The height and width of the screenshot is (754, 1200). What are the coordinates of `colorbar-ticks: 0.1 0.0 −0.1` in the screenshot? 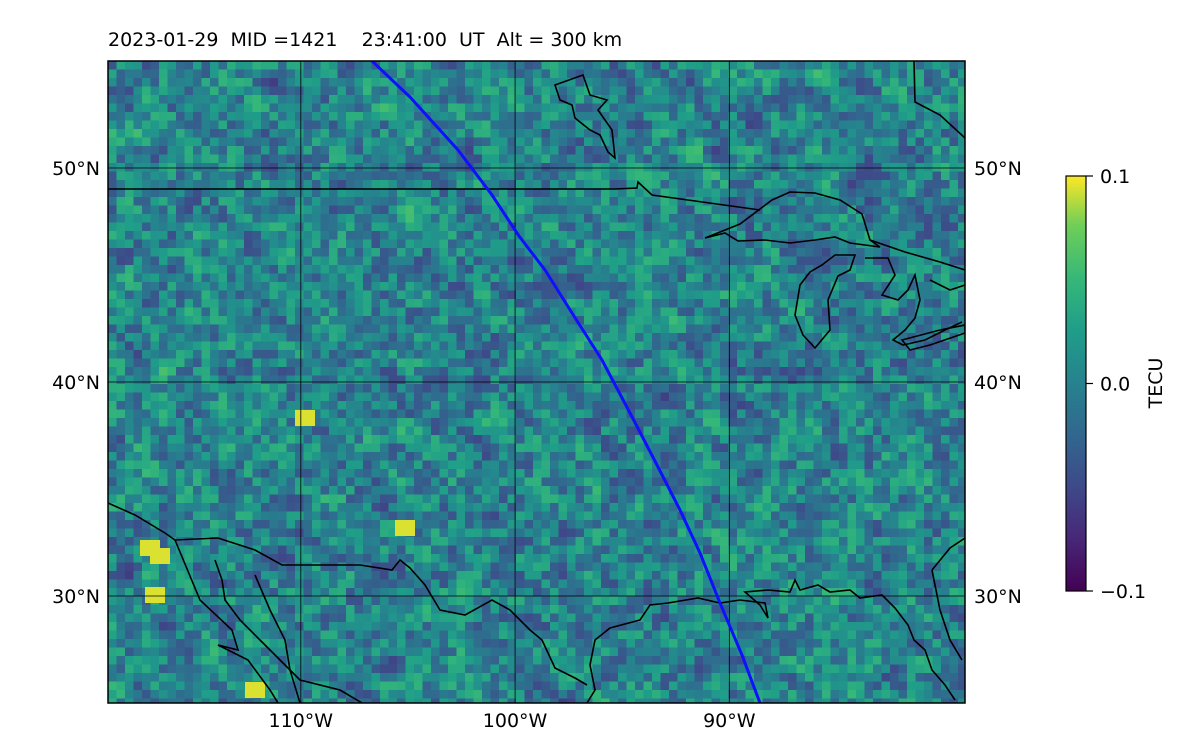 It's located at (1116, 384).